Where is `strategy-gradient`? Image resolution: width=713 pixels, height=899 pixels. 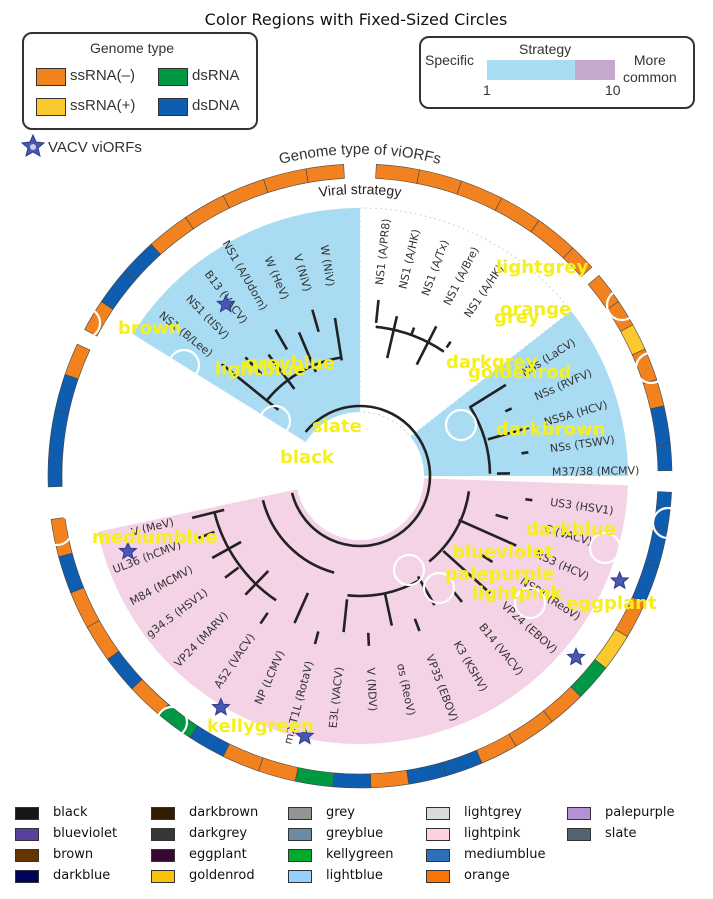
strategy-gradient is located at coordinates (531, 70).